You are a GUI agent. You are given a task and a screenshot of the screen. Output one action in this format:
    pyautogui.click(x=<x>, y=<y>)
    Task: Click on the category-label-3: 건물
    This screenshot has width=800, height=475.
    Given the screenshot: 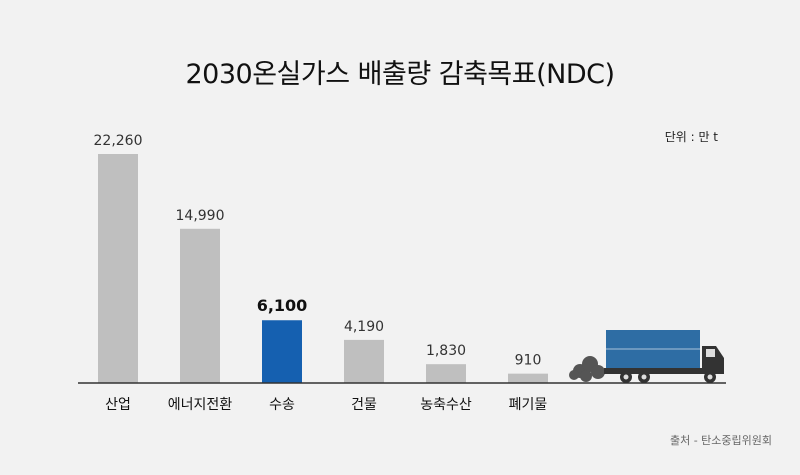 What is the action you would take?
    pyautogui.click(x=364, y=405)
    